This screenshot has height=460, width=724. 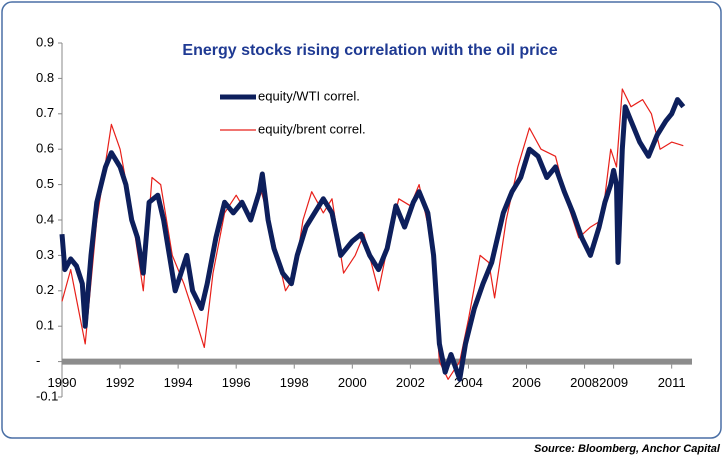 What do you see at coordinates (120, 382) in the screenshot?
I see `x-tick-label: 1992` at bounding box center [120, 382].